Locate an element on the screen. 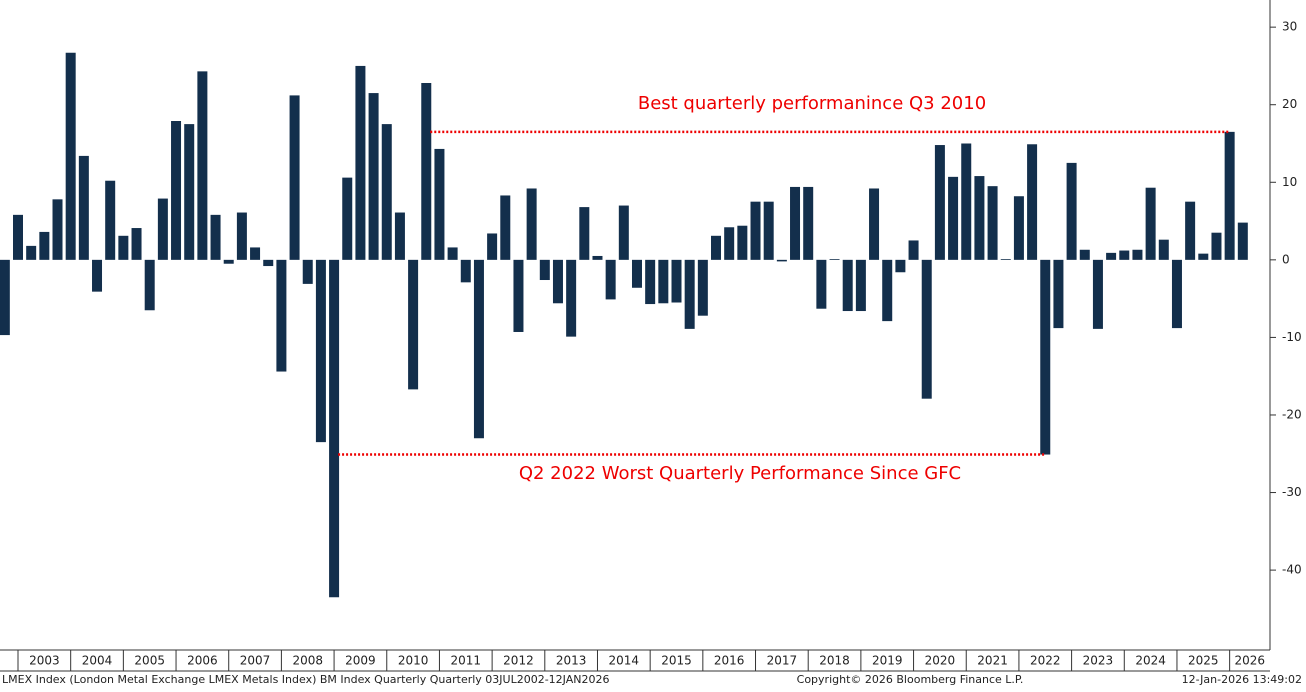  footer-center: Copyright© 2026 Bloomberg Finance L.P. is located at coordinates (910, 679).